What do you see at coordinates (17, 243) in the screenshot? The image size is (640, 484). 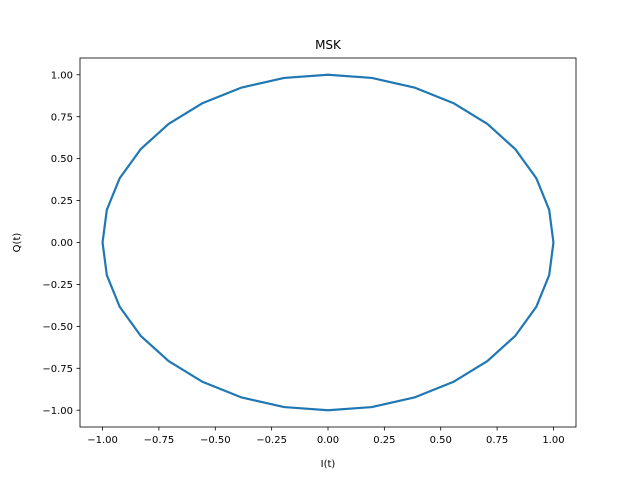 I see `y-axis-label: Q(t)` at bounding box center [17, 243].